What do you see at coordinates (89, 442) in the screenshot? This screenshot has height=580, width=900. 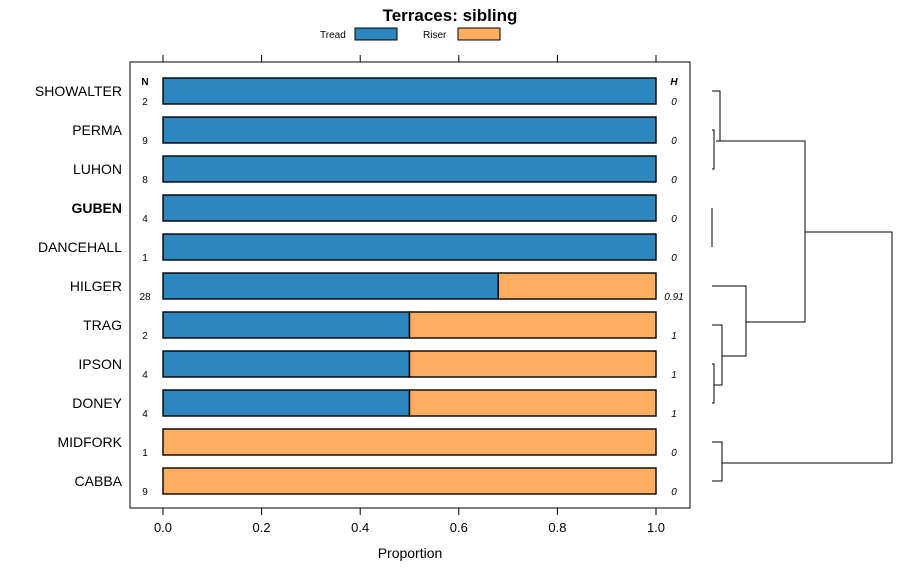 I see `category-label: MIDFORK` at bounding box center [89, 442].